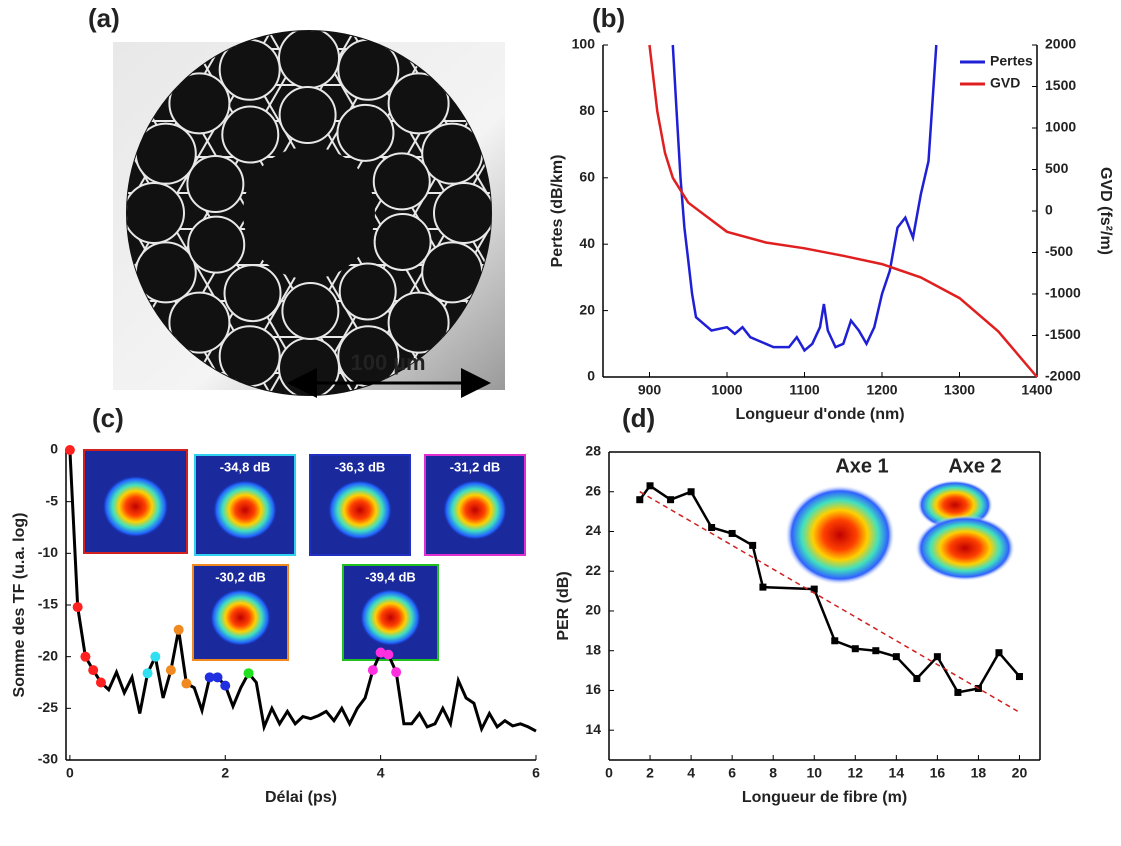  I want to click on y2-tick-label: 500, so click(1057, 168).